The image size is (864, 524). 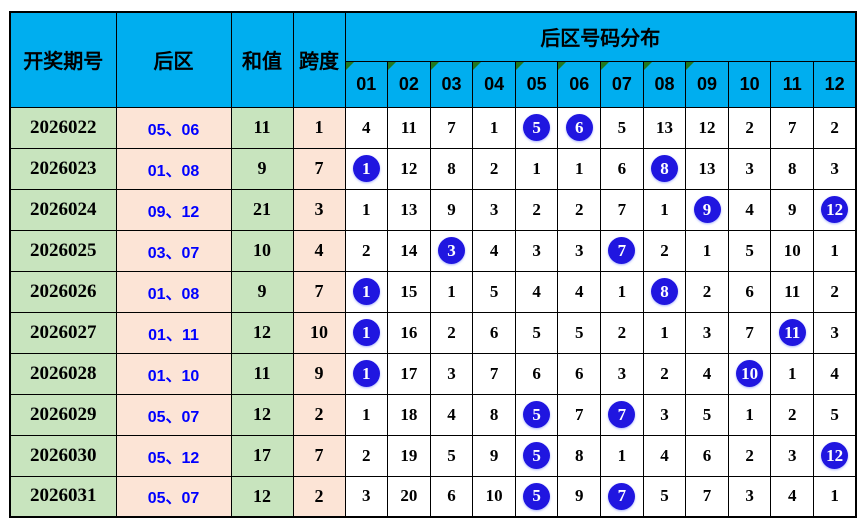 What do you see at coordinates (173, 59) in the screenshot?
I see `header-back-zone: 后区` at bounding box center [173, 59].